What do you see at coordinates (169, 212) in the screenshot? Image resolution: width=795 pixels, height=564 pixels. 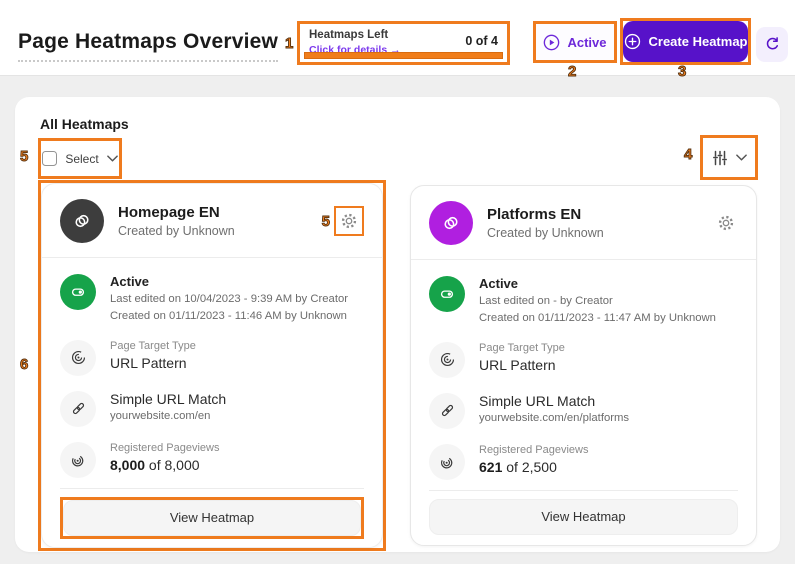 I see `card-title: Homepage EN` at bounding box center [169, 212].